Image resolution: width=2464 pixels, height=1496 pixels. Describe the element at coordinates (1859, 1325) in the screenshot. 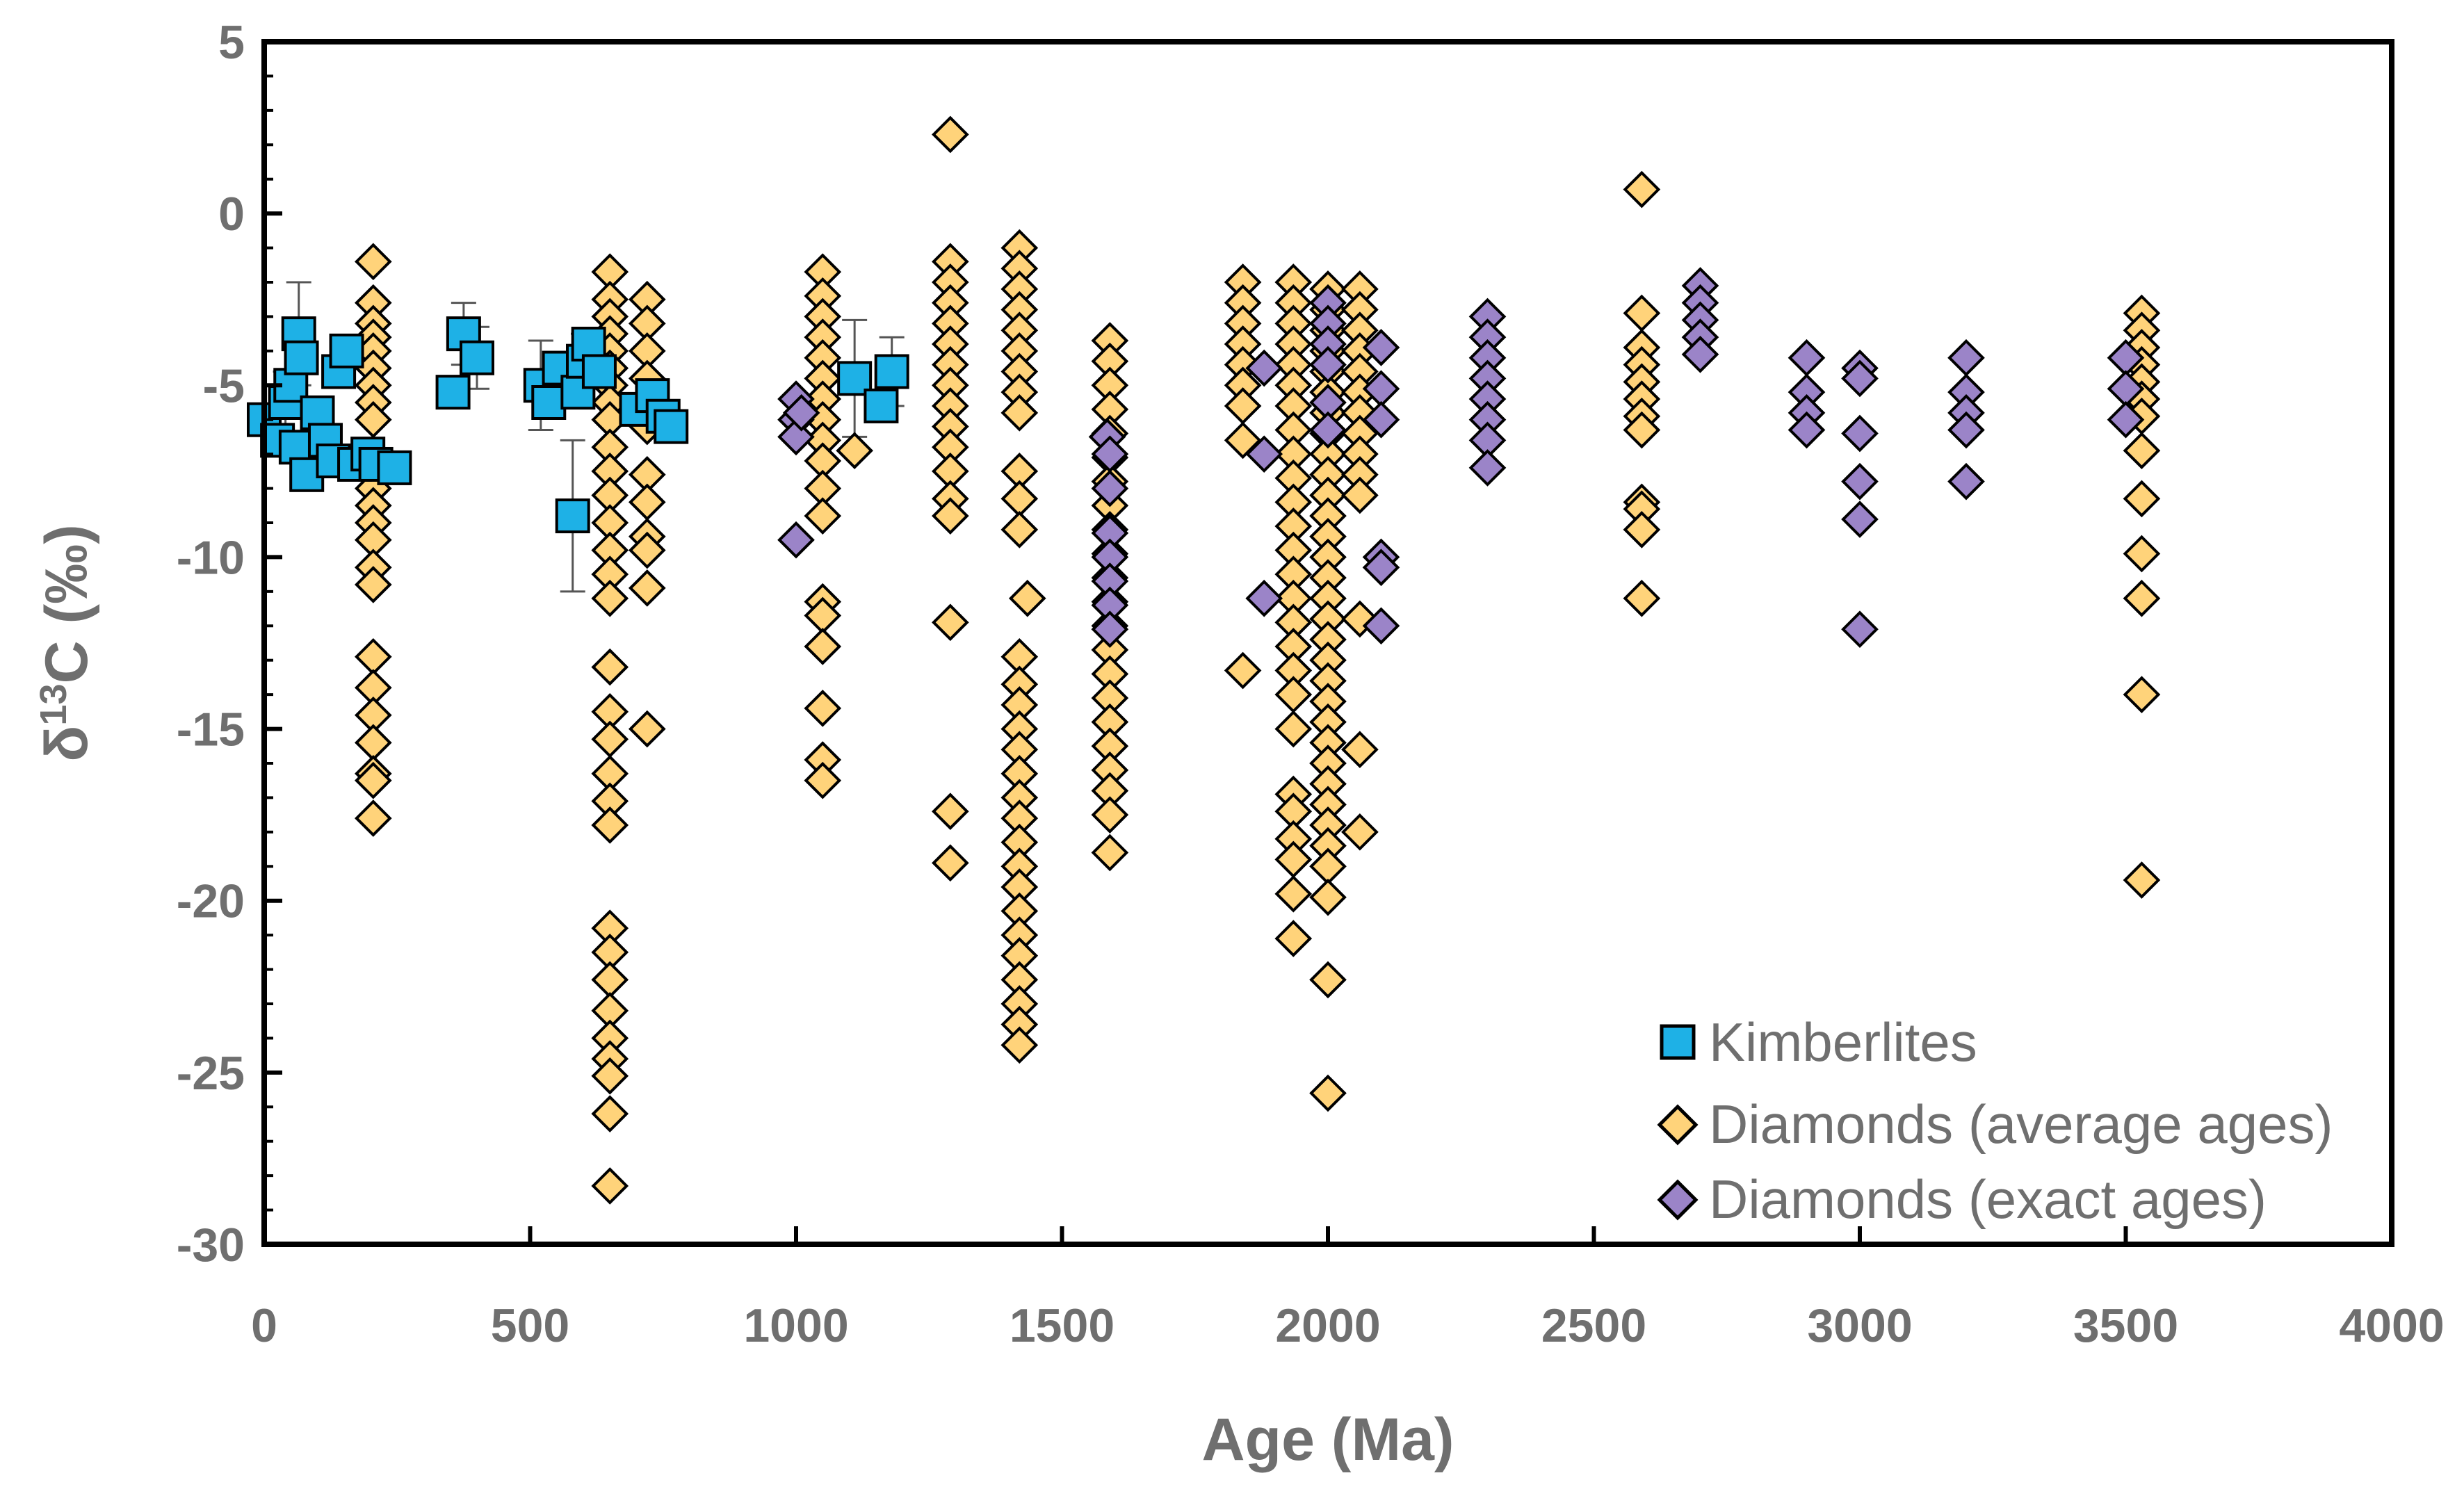

I see `x-tick-label: 3000` at that location.